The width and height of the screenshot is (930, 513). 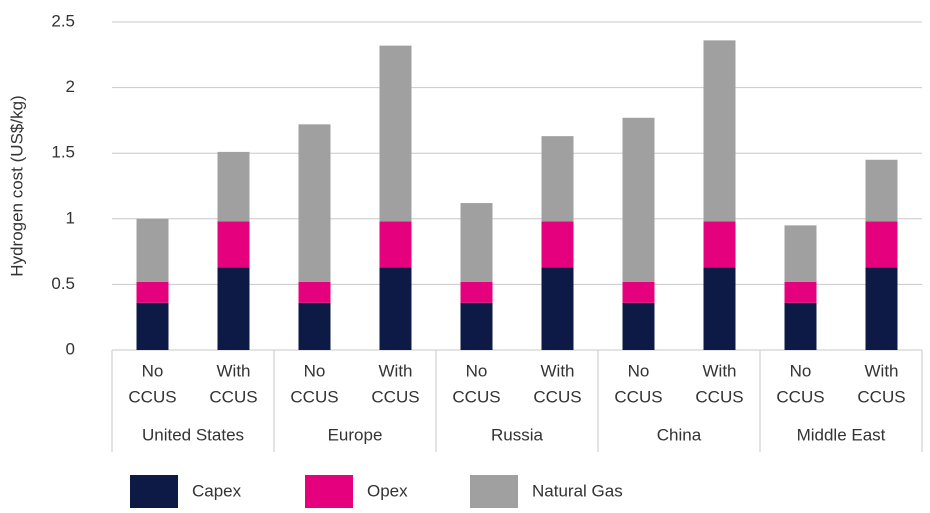 What do you see at coordinates (16, 185) in the screenshot?
I see `y-axis-label: Hydrogen cost (US$/kg)` at bounding box center [16, 185].